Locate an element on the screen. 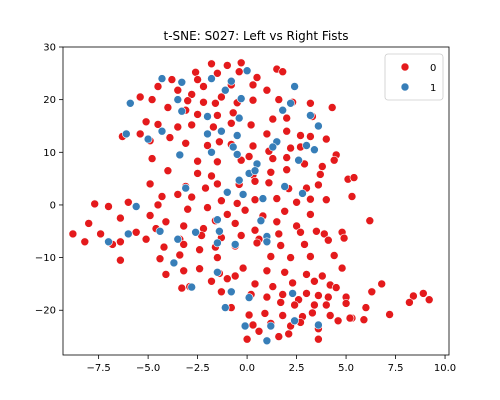 The image size is (500, 400). x-tick-label: 0.0 is located at coordinates (247, 368).